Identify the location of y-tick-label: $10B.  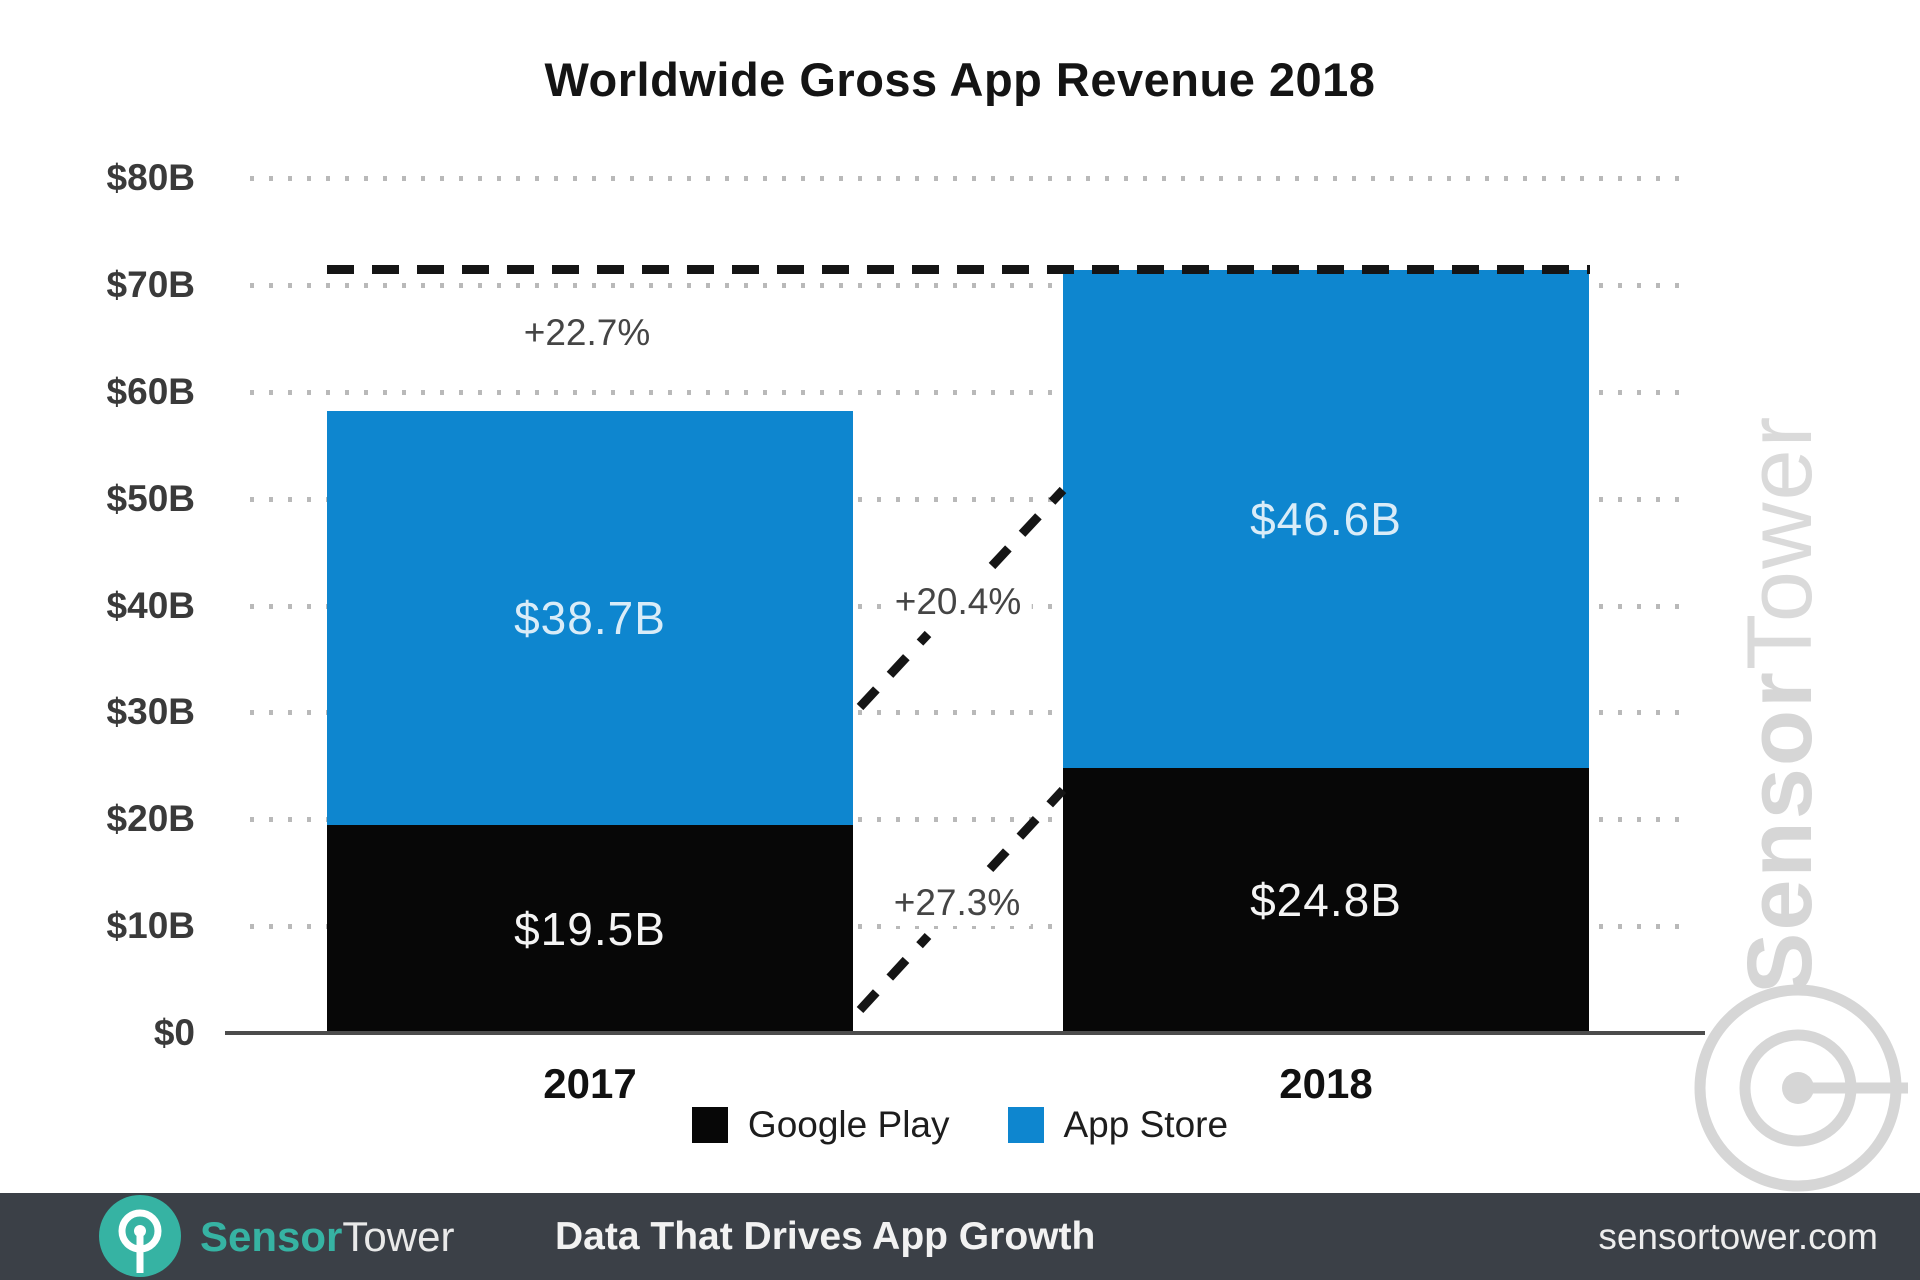
(150, 926).